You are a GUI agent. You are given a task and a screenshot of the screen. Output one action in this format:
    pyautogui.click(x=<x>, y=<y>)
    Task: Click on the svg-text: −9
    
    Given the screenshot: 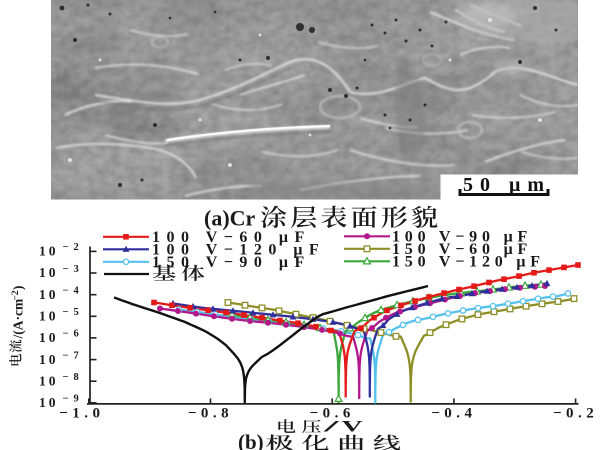 What is the action you would take?
    pyautogui.click(x=73, y=399)
    